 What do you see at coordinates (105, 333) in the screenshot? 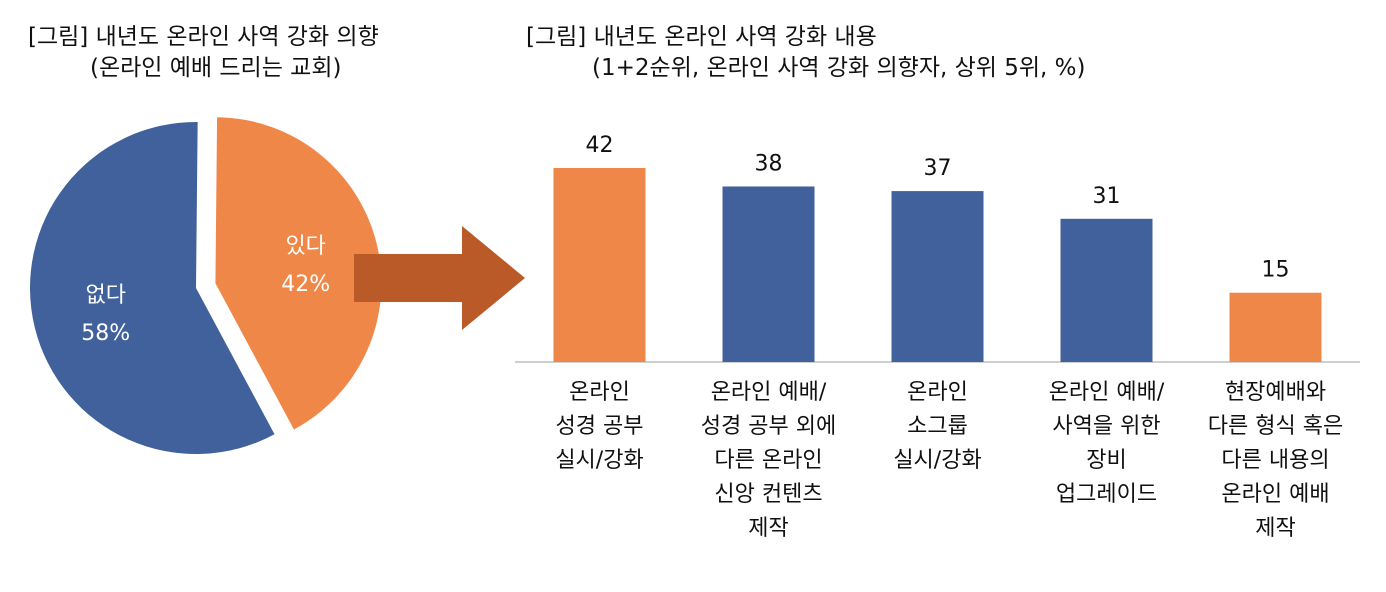
I see `pie-slice-value: 58%` at bounding box center [105, 333].